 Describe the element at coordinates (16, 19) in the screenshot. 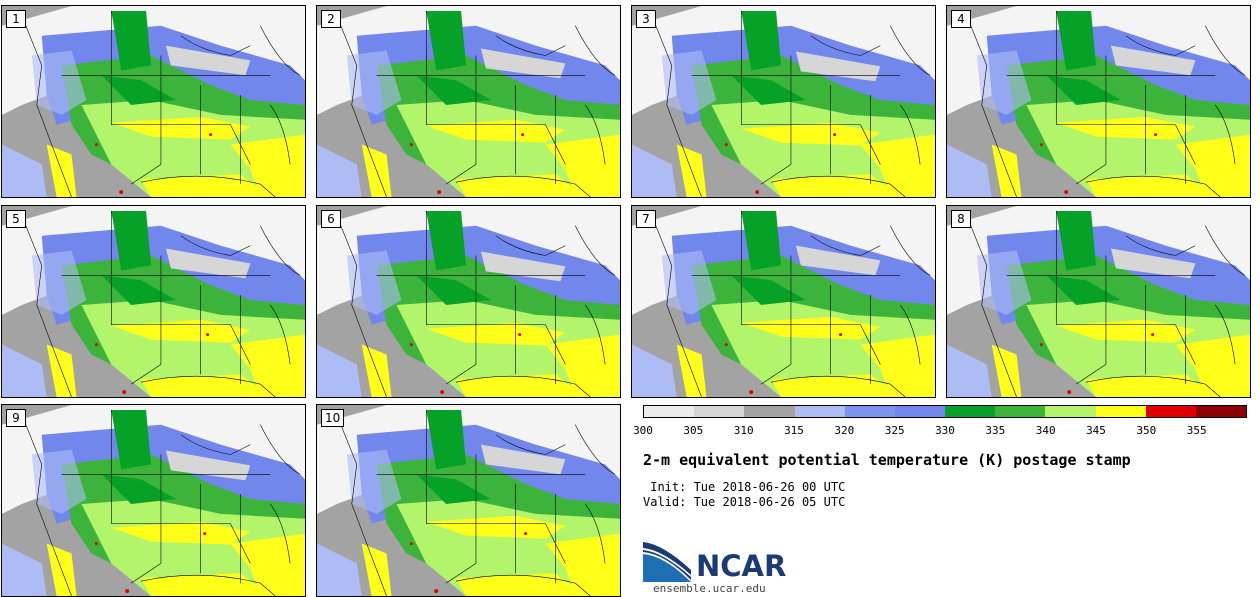

I see `panel-number-label: 1` at that location.